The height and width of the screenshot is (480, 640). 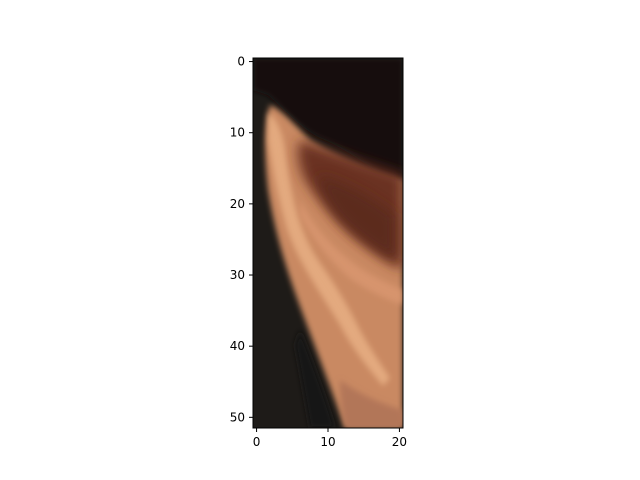 I want to click on y-tick-label: 10, so click(x=237, y=133).